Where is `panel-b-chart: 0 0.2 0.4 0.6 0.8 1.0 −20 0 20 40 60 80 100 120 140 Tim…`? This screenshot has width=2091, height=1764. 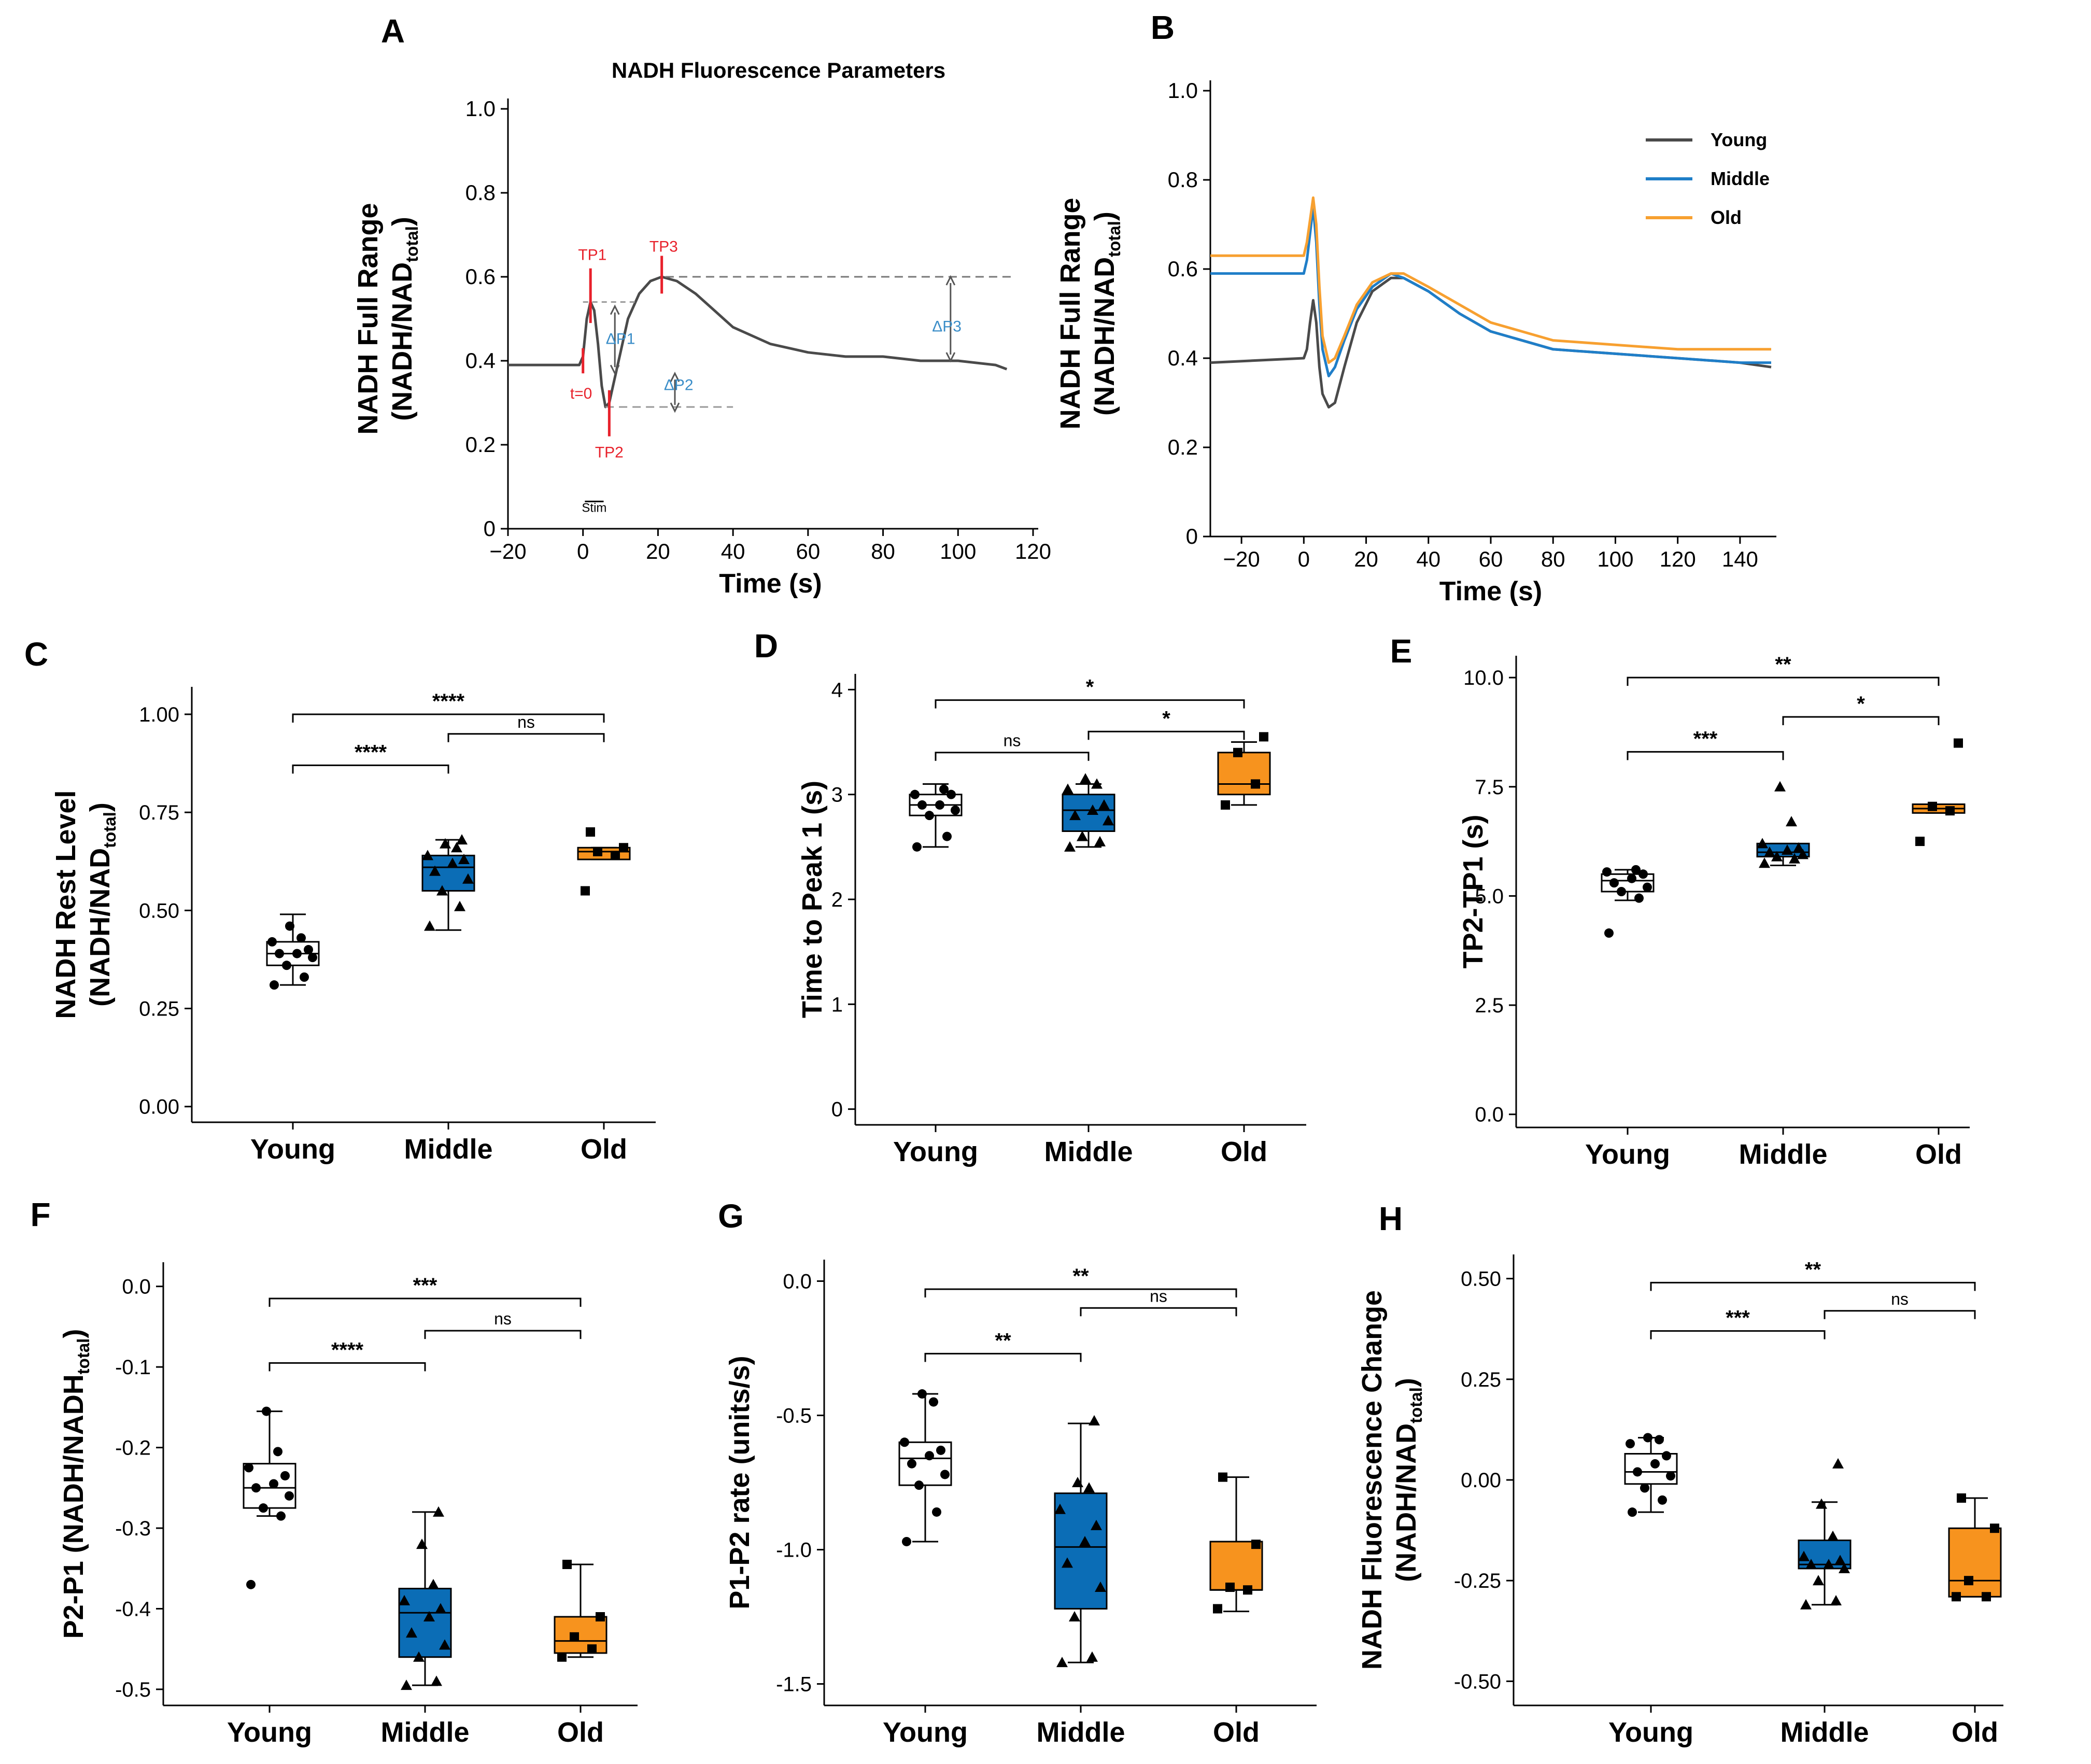 panel-b-chart: 0 0.2 0.4 0.6 0.8 1.0 −20 0 20 40 60 80 100 120 140 Tim… is located at coordinates (1415, 342).